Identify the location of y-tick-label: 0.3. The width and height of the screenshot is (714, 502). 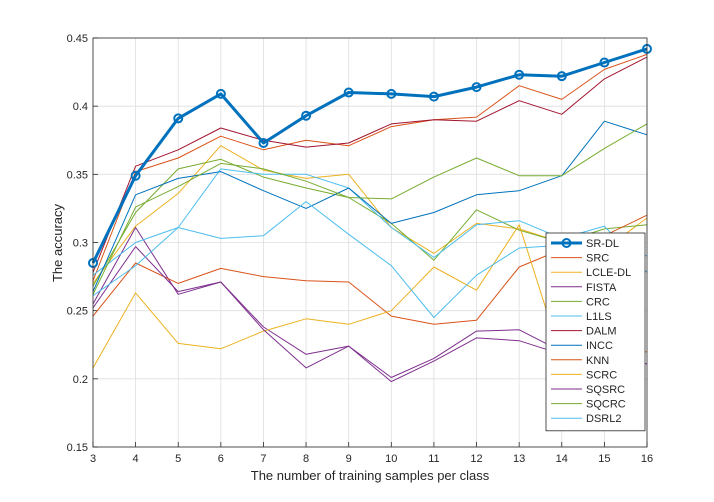
(80, 244).